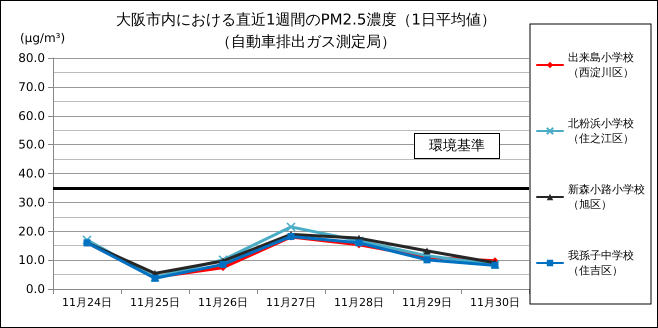  I want to click on y-tick-label: 80.0, so click(31, 58).